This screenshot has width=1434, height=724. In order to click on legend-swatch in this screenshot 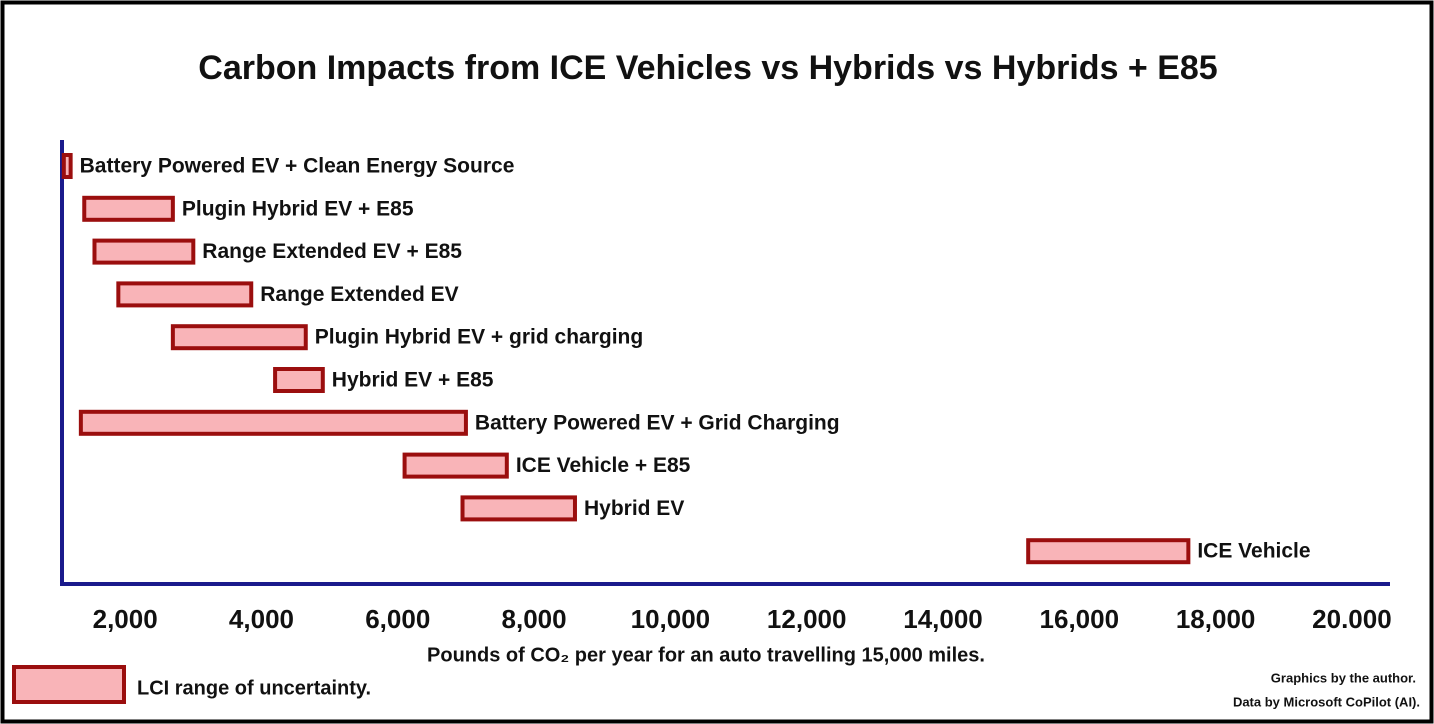, I will do `click(69, 684)`.